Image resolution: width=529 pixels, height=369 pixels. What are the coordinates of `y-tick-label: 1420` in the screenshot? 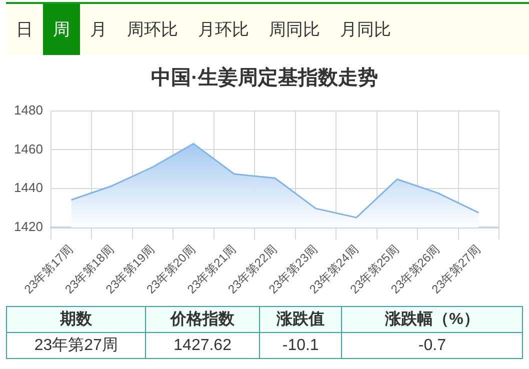 It's located at (28, 226).